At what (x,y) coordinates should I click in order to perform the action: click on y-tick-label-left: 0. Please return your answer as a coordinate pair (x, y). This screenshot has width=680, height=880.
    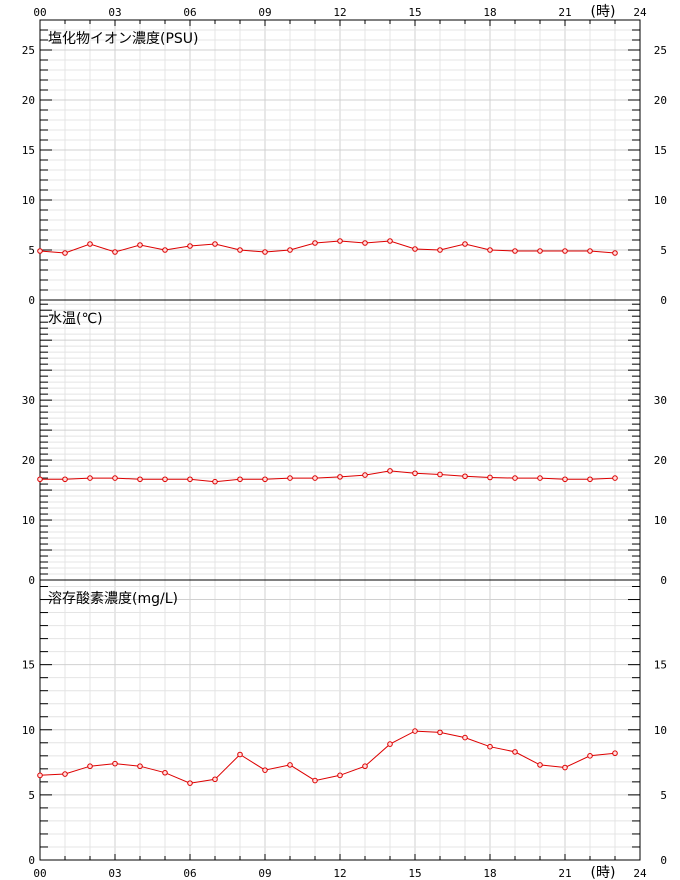
    Looking at the image, I should click on (31, 300).